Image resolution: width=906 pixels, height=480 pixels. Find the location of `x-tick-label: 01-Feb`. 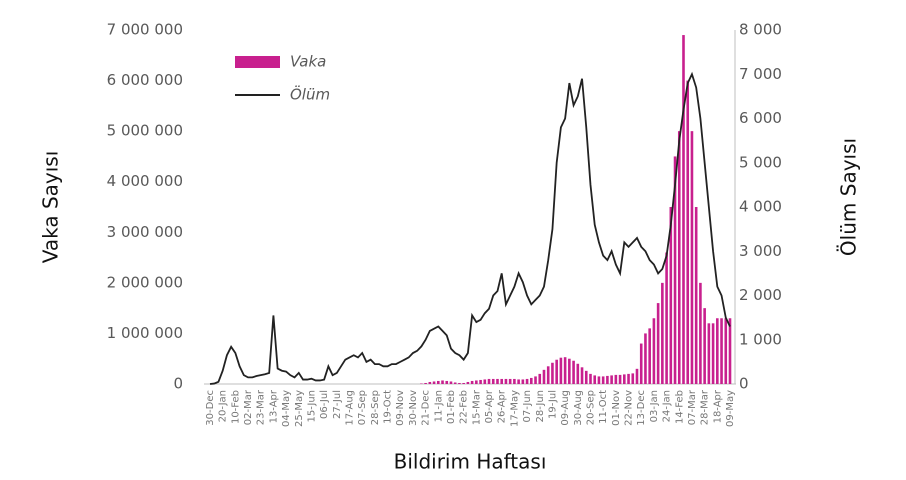

x-tick-label: 01-Feb is located at coordinates (451, 407).